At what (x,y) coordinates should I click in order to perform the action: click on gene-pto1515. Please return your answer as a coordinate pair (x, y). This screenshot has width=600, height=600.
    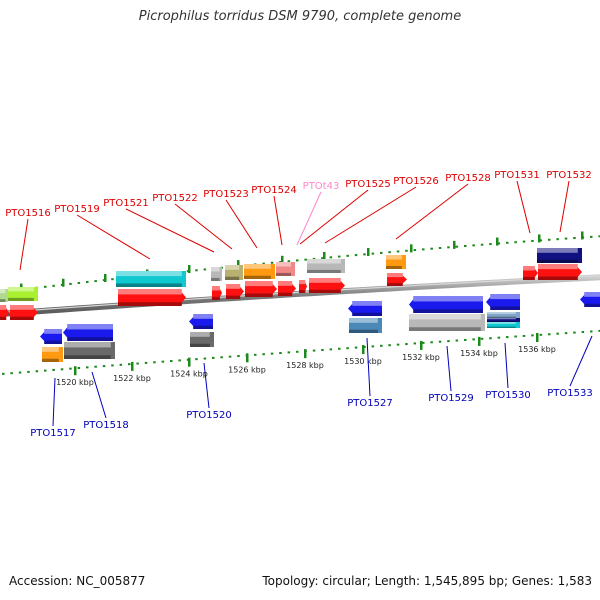
    Looking at the image, I should click on (4, 312).